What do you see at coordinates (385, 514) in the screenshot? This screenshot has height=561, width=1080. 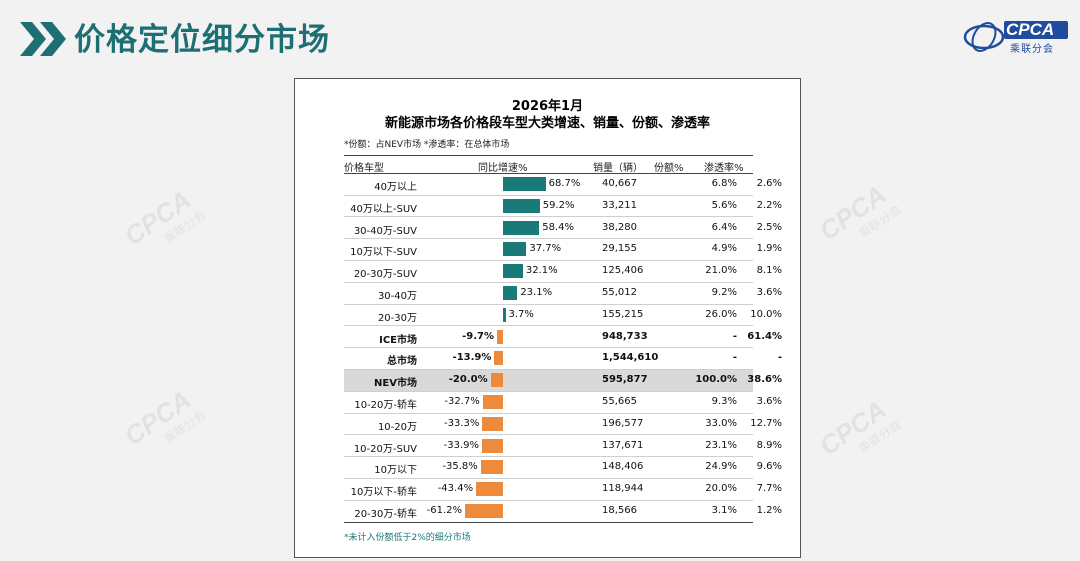 I see `segment-label: 20-30万-轿车` at bounding box center [385, 514].